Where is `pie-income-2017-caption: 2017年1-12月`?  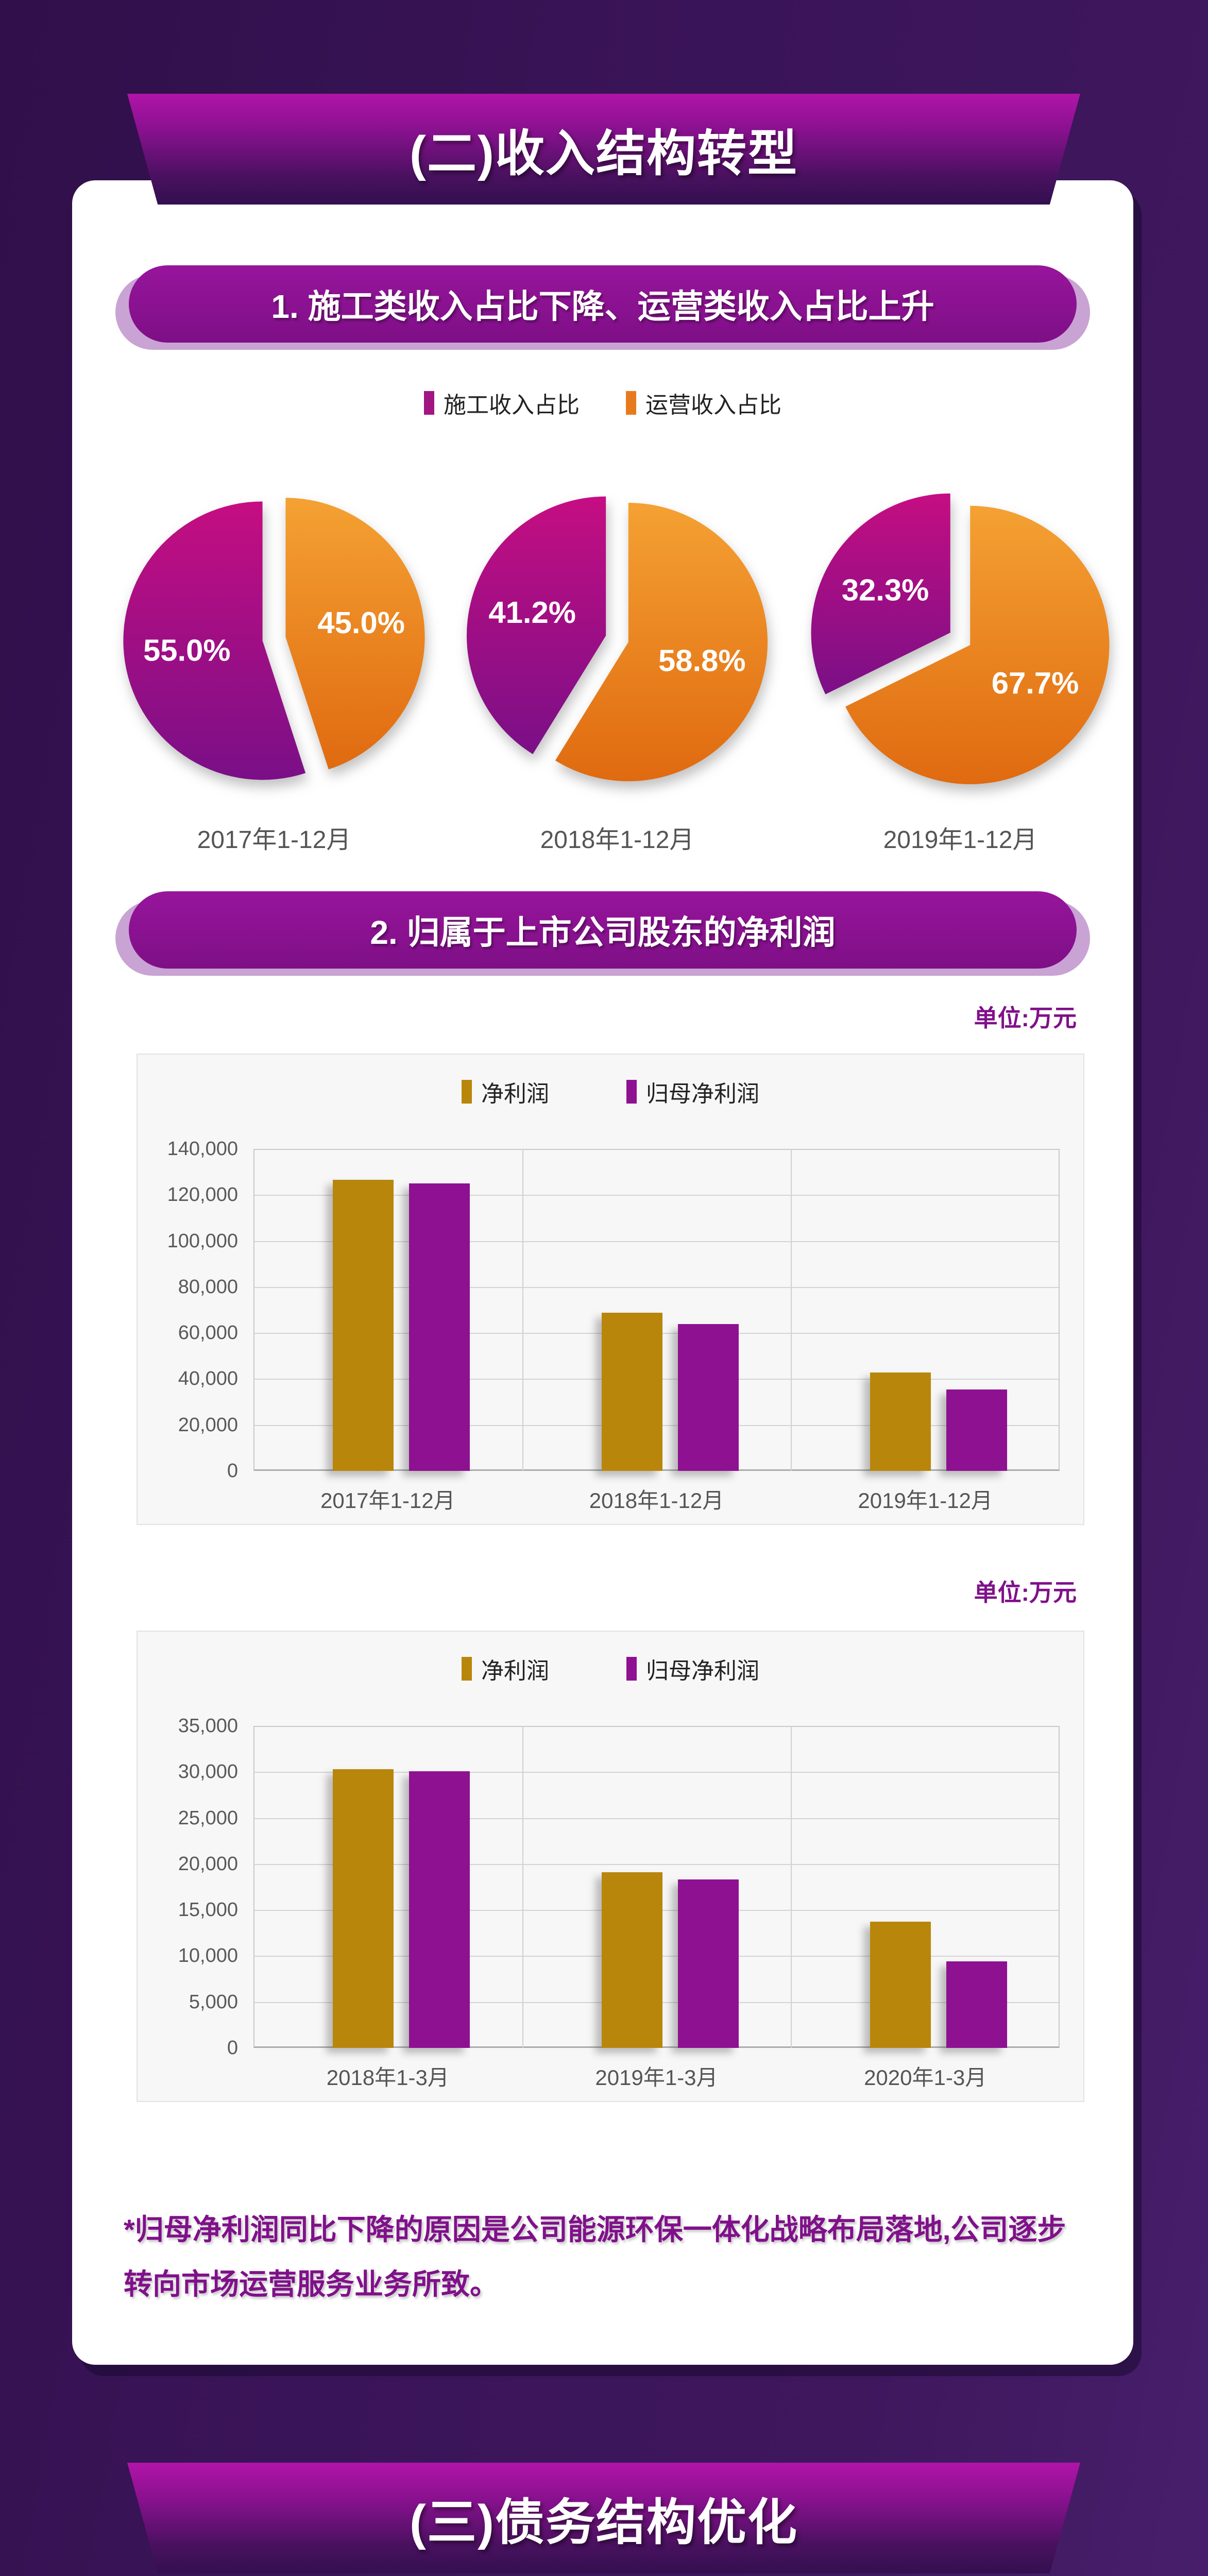
pie-income-2017-caption: 2017年1-12月 is located at coordinates (274, 840).